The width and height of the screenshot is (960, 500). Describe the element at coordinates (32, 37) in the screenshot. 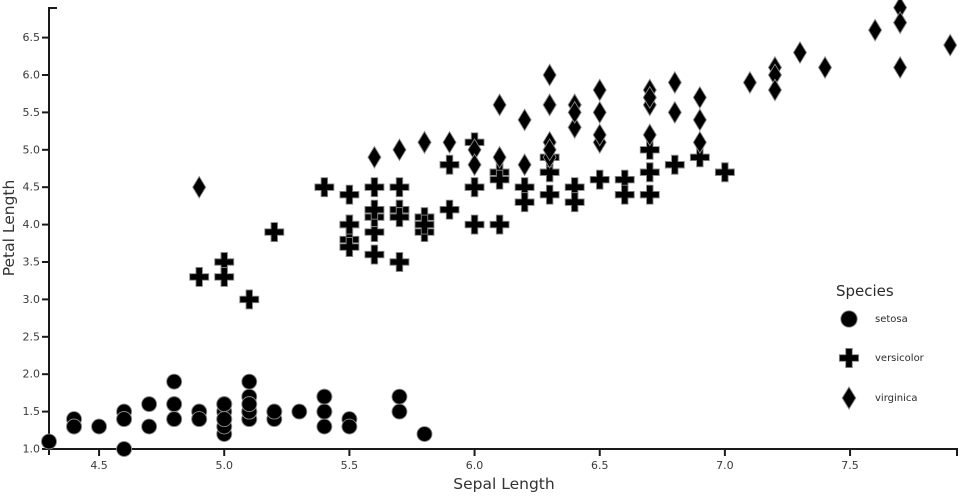

I see `y-tick-label: 6.5` at that location.